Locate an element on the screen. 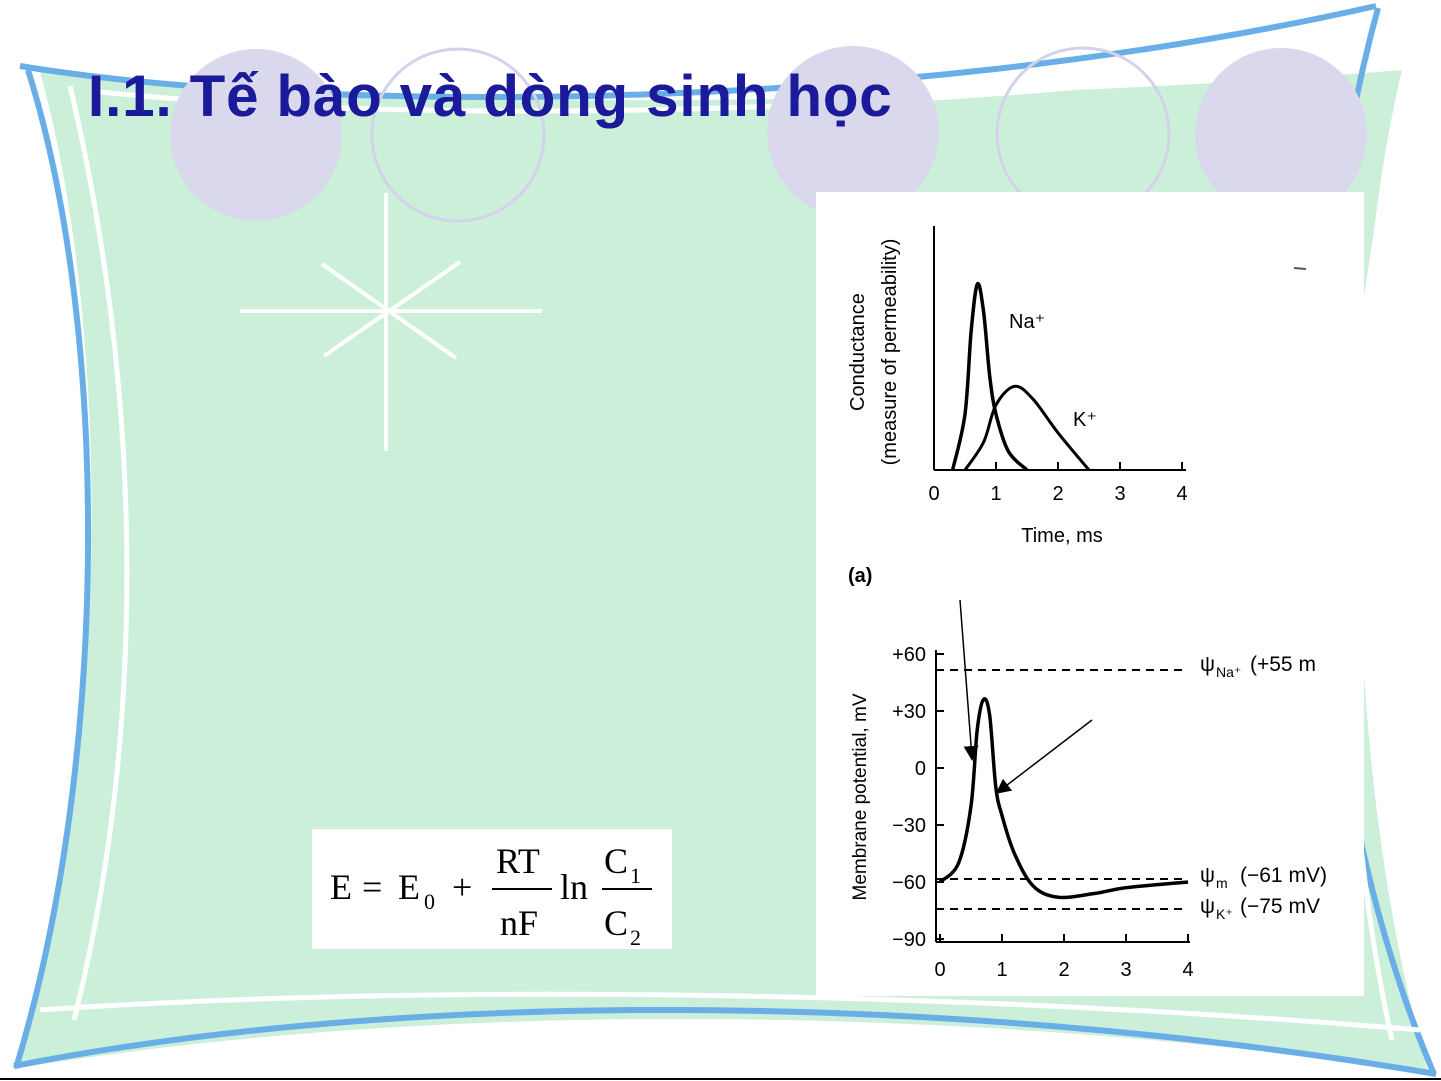 The image size is (1441, 1081). panel-a-x-tick-label: 0 is located at coordinates (933, 494).